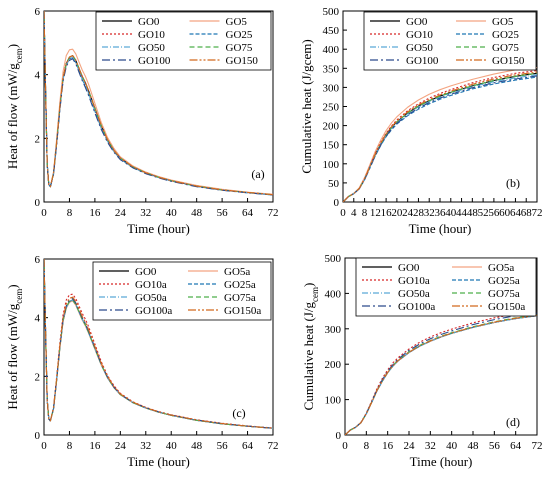  What do you see at coordinates (397, 213) in the screenshot?
I see `x-tick-label: 20` at bounding box center [397, 213].